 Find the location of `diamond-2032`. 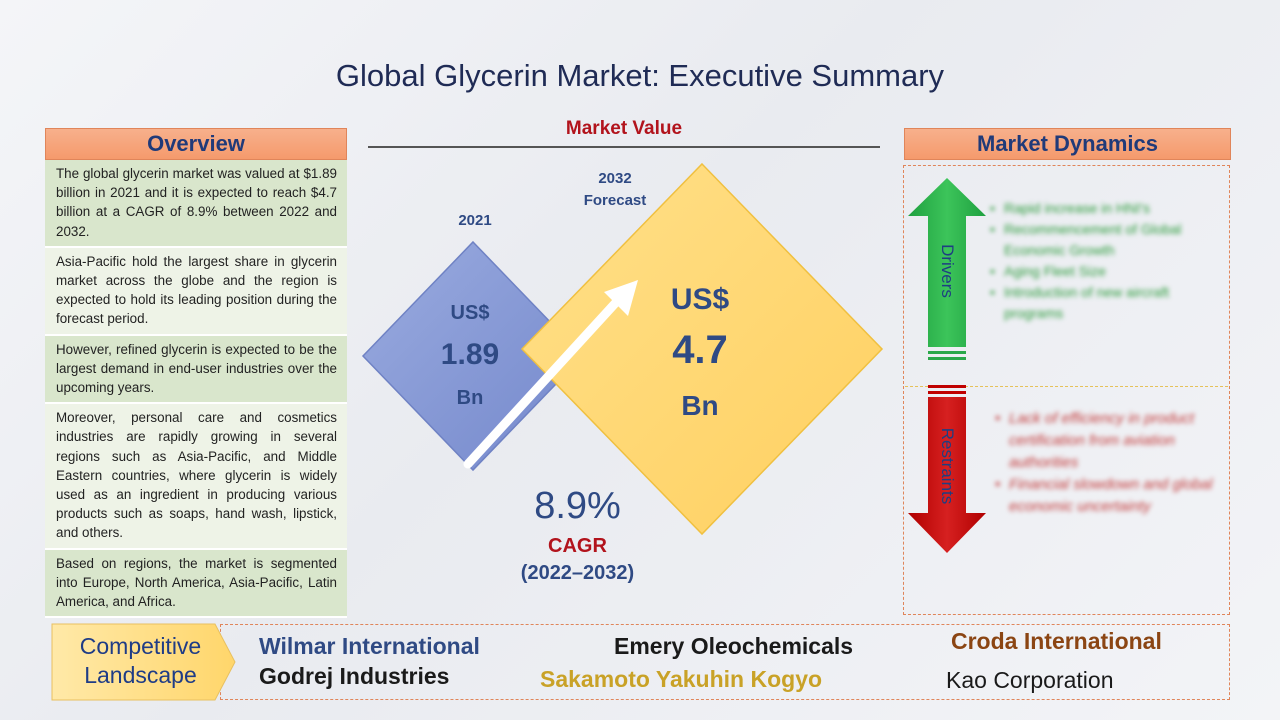

diamond-2032 is located at coordinates (702, 349).